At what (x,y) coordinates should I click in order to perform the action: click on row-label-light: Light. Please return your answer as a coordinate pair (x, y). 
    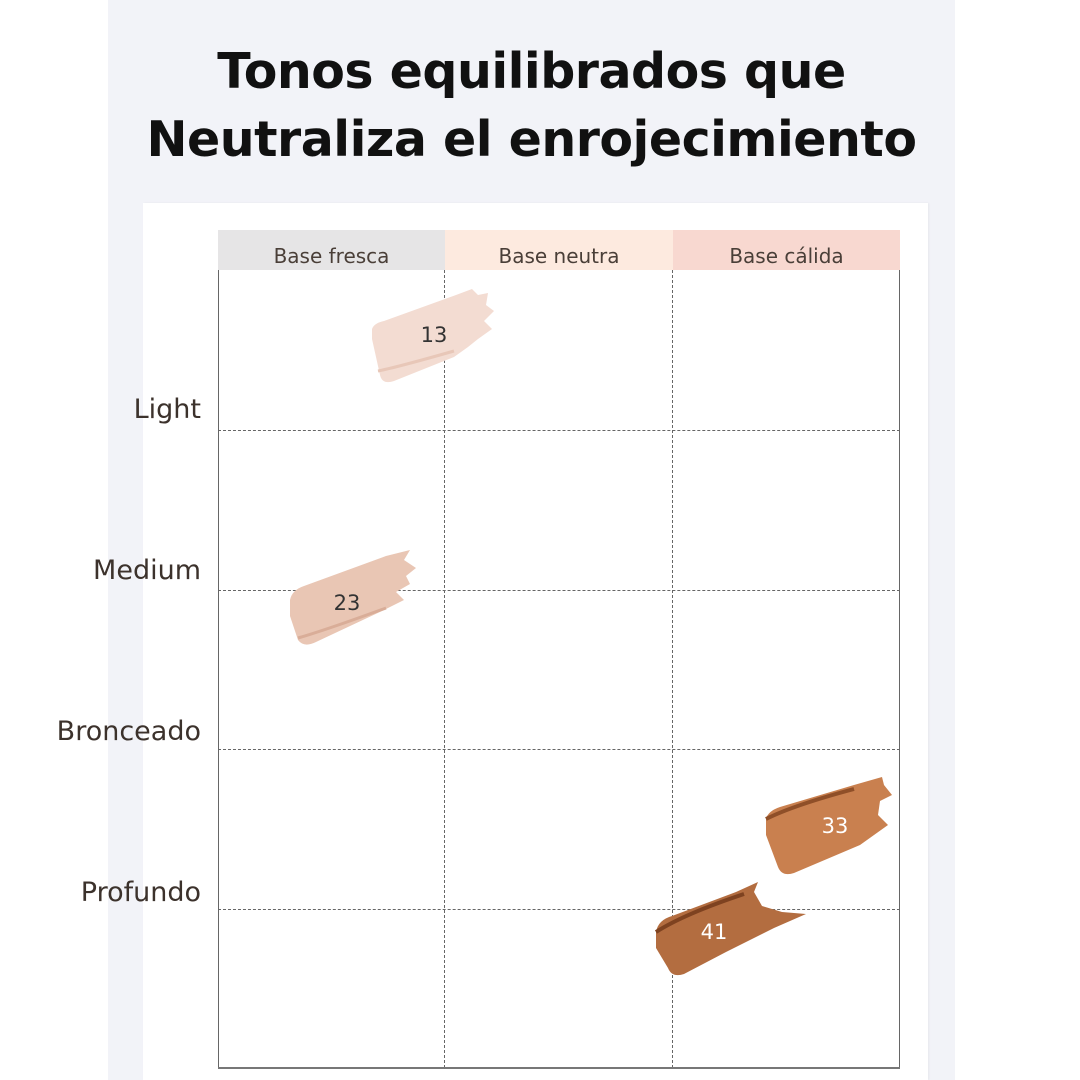
    Looking at the image, I should click on (167, 409).